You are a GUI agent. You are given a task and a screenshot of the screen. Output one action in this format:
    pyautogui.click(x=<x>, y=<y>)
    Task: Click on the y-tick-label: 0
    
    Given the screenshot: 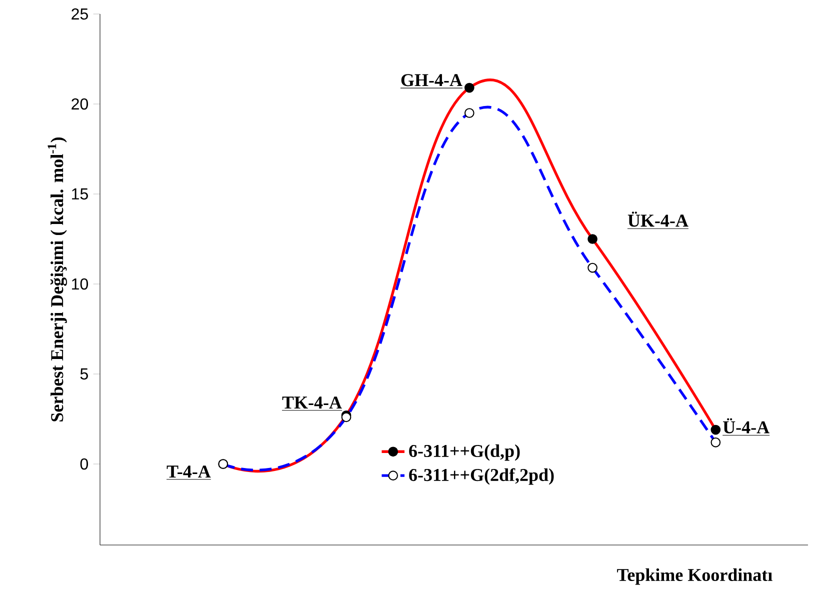 What is the action you would take?
    pyautogui.click(x=84, y=464)
    